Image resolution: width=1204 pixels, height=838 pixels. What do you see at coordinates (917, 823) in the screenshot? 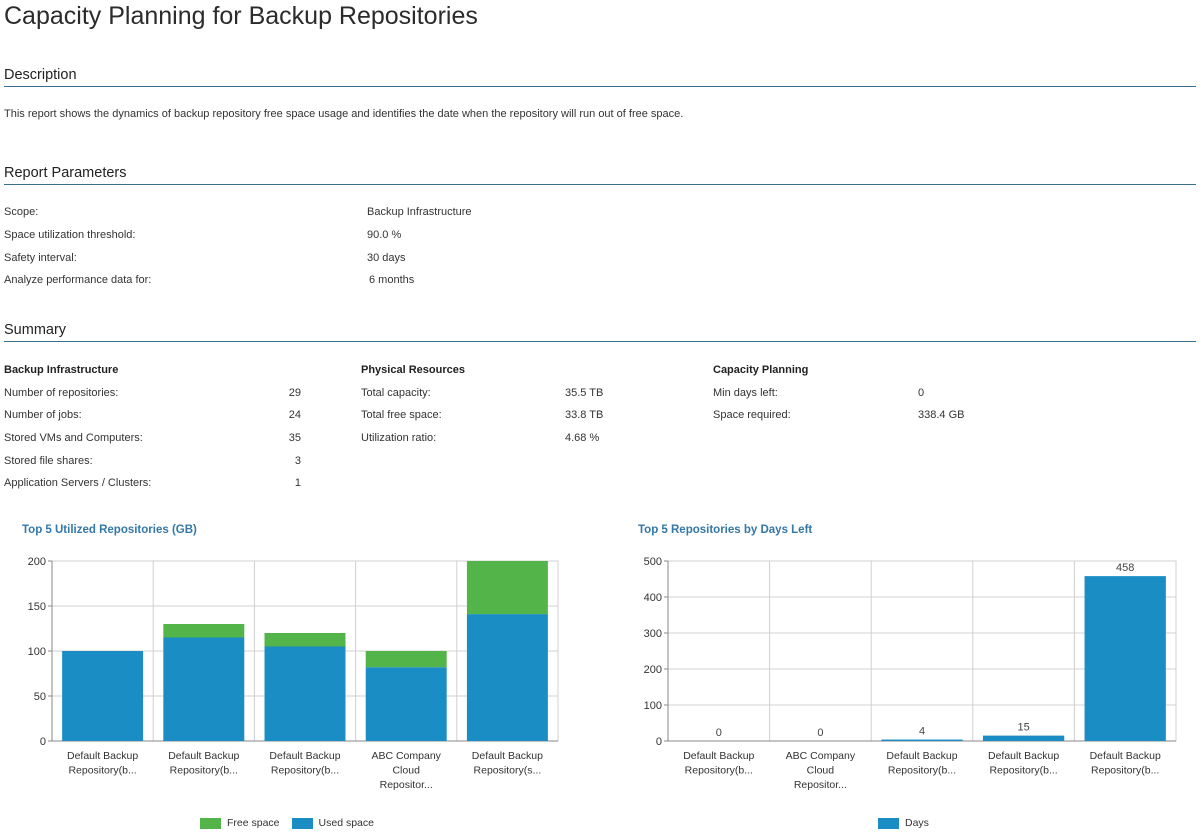
I see `legend-label-days: Days` at bounding box center [917, 823].